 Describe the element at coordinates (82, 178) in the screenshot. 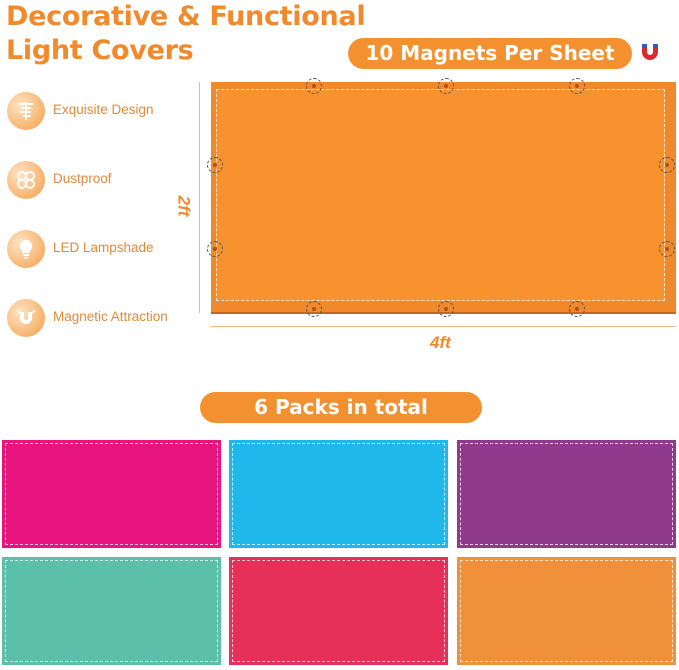

I see `feature-label: Dustproof` at that location.